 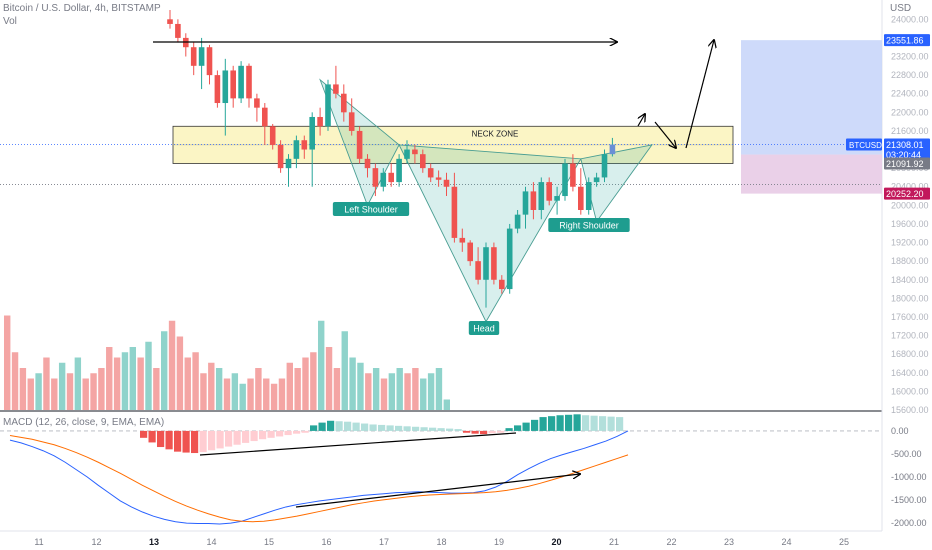 What do you see at coordinates (909, 523) in the screenshot?
I see `macd-tick-label: -2000.00` at bounding box center [909, 523].